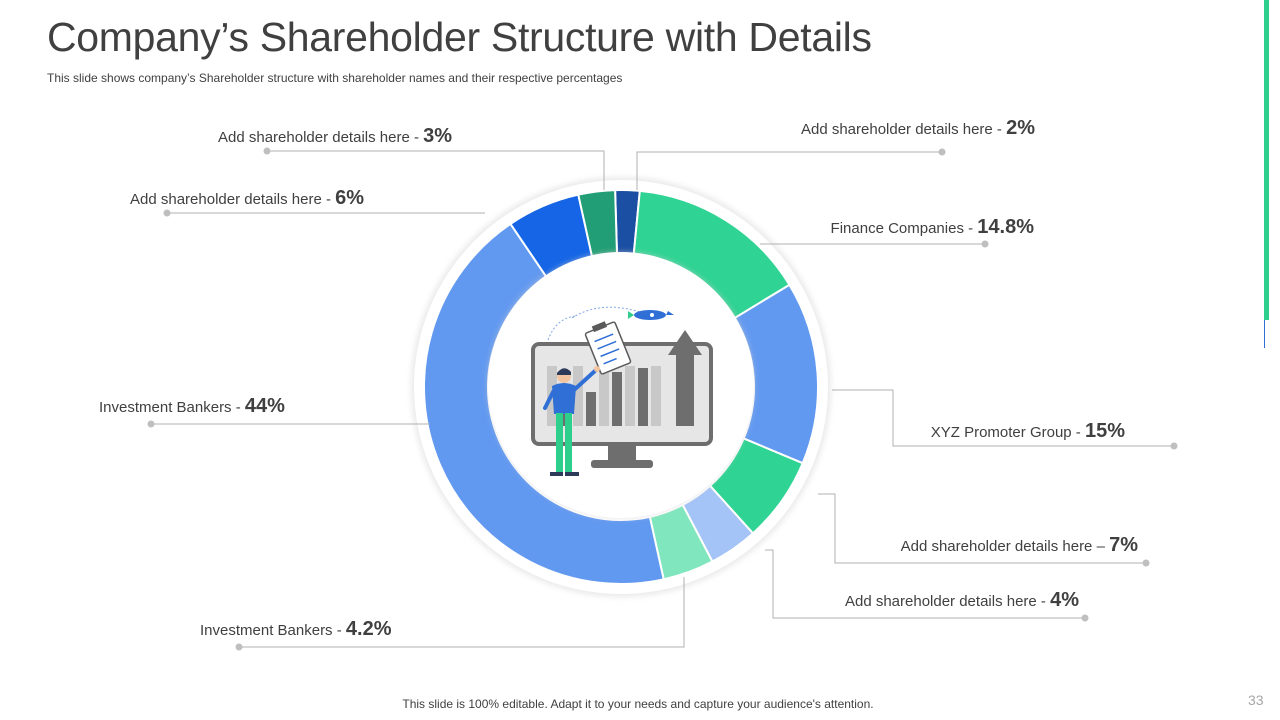  What do you see at coordinates (608, 348) in the screenshot?
I see `clipboard-icon` at bounding box center [608, 348].